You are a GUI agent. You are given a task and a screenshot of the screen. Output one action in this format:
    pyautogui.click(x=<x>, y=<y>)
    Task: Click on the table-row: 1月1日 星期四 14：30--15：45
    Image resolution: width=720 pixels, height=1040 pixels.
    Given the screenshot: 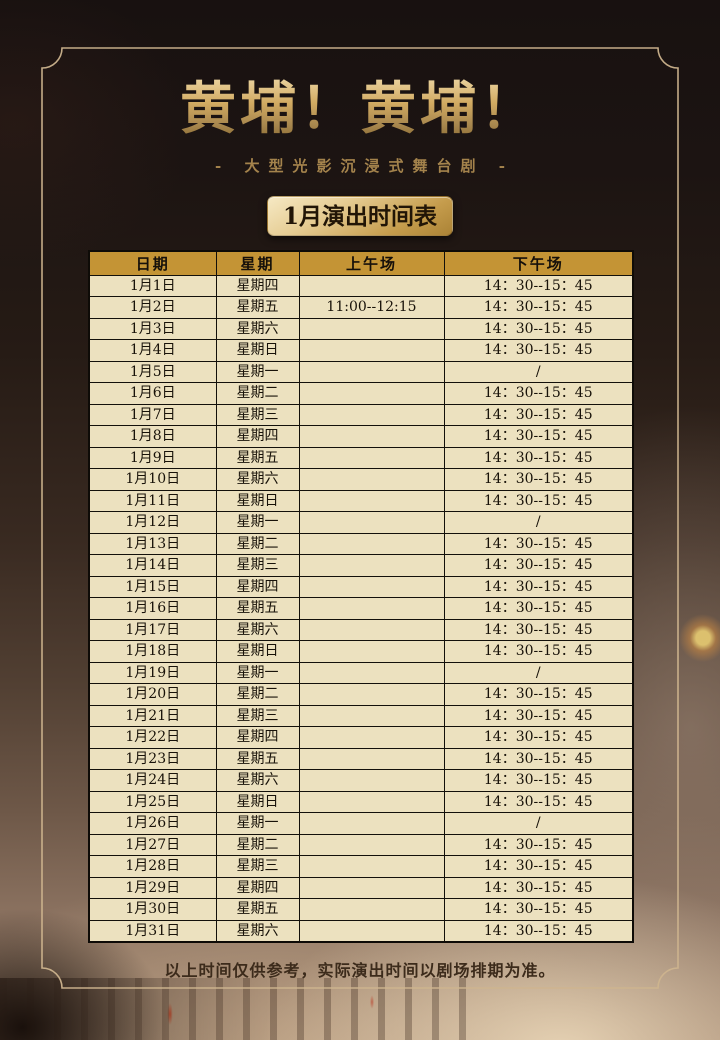 What is the action you would take?
    pyautogui.click(x=361, y=285)
    